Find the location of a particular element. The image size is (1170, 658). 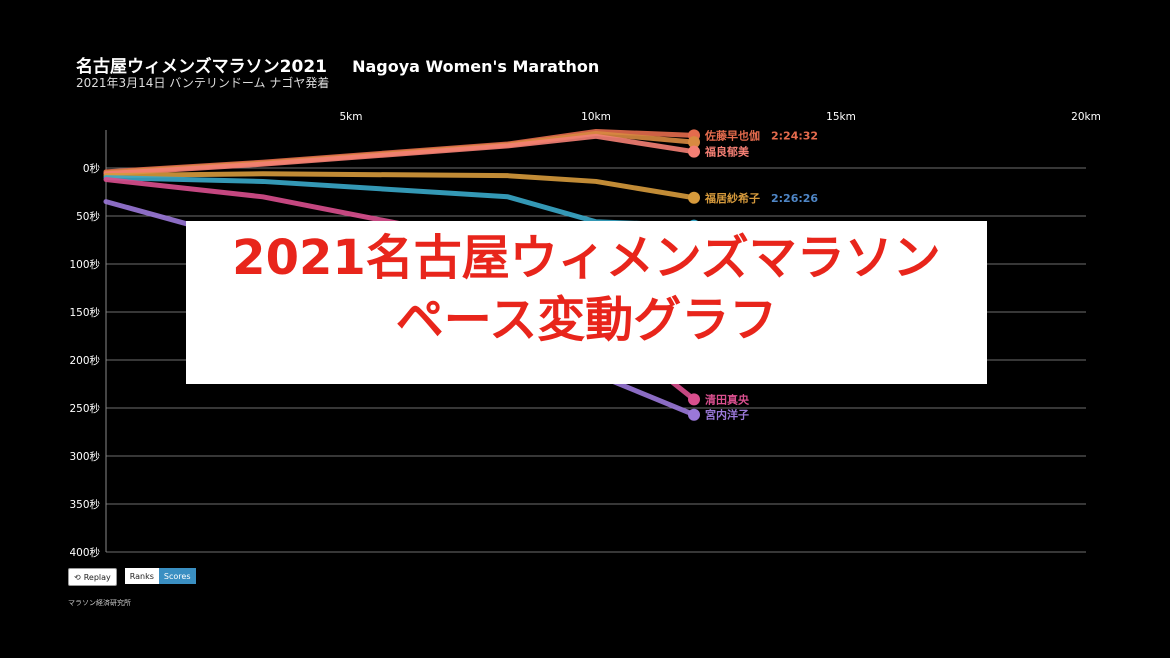

runner-time-label: 2:24:32 is located at coordinates (794, 135).